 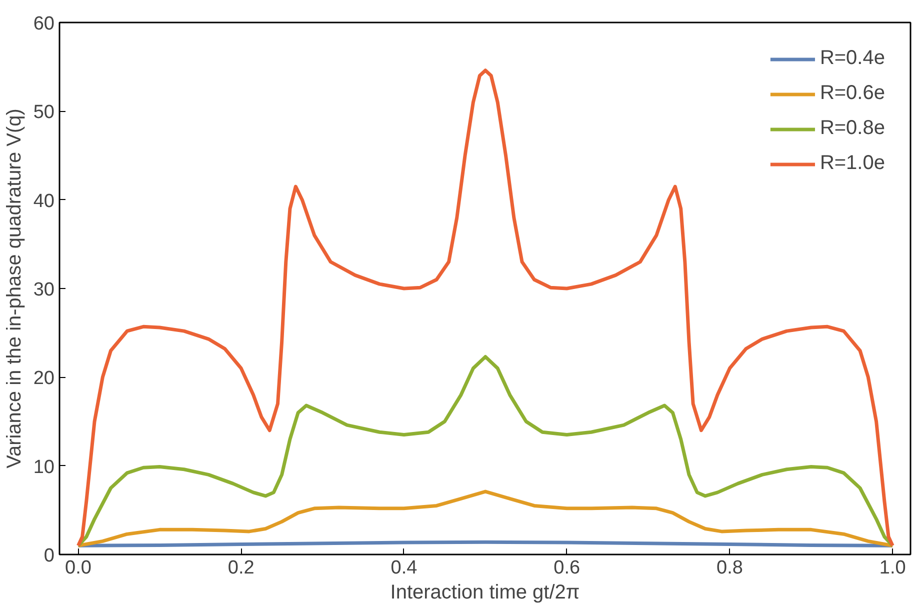 What do you see at coordinates (485, 519) in the screenshot?
I see `line-series` at bounding box center [485, 519].